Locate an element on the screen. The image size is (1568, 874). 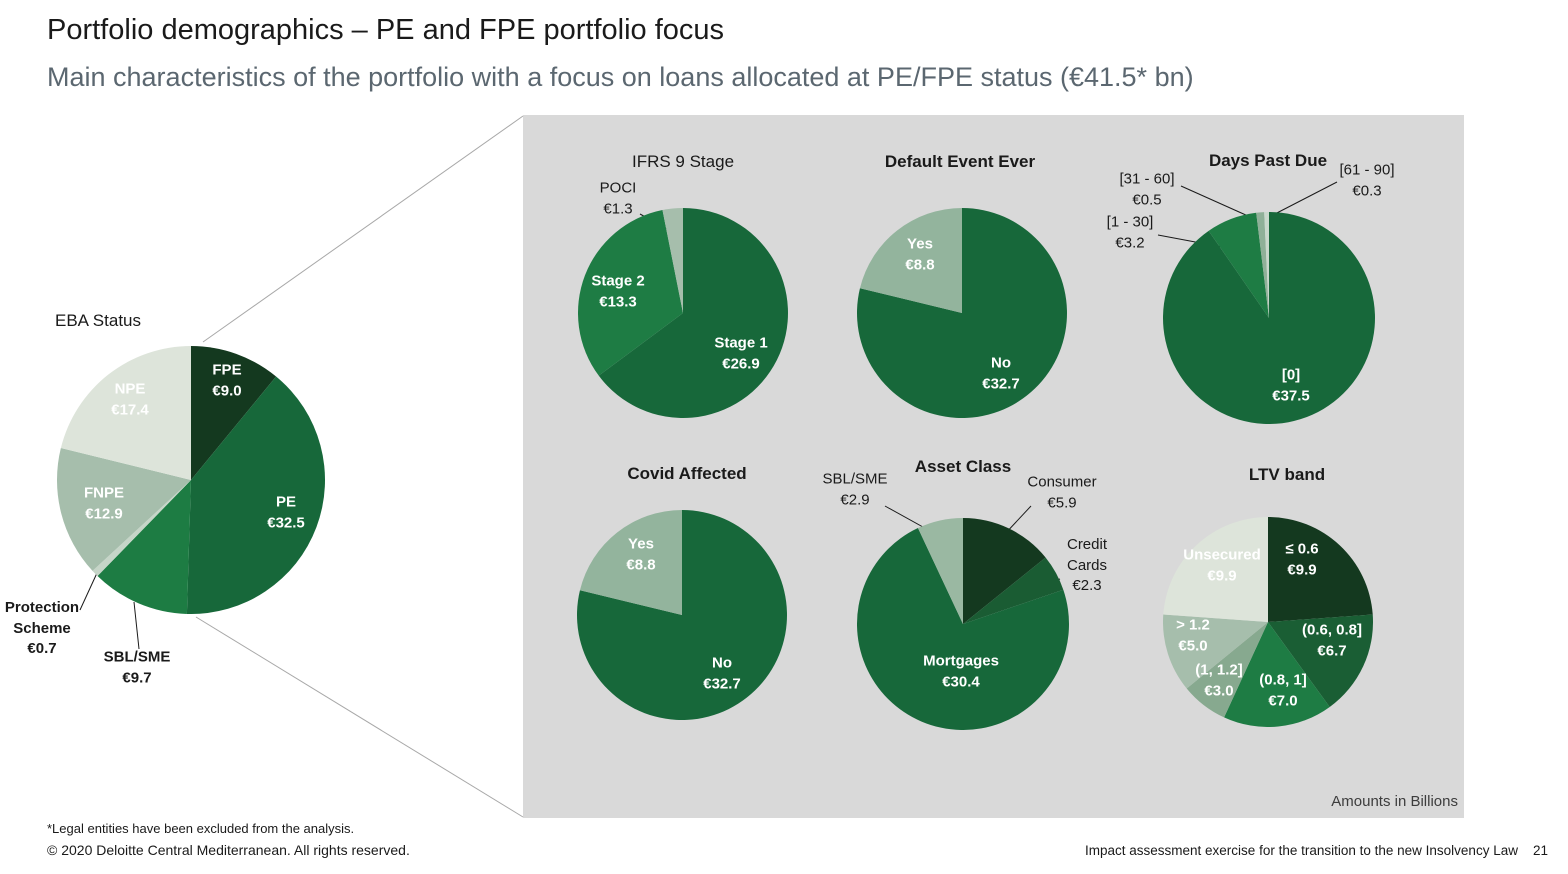
page-number: 21 is located at coordinates (1540, 850).